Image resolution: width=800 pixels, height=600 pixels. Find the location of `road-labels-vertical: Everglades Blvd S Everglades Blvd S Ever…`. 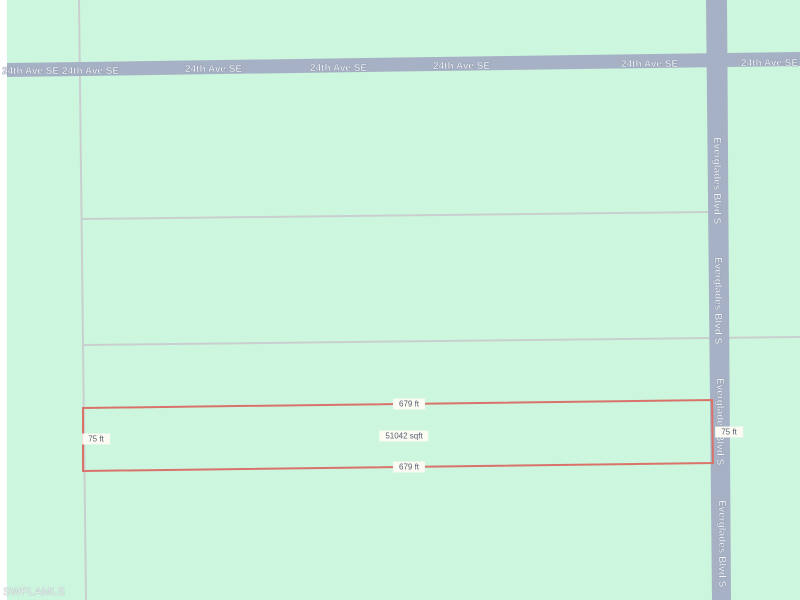

road-labels-vertical: Everglades Blvd S Everglades Blvd S Ever… is located at coordinates (719, 362).